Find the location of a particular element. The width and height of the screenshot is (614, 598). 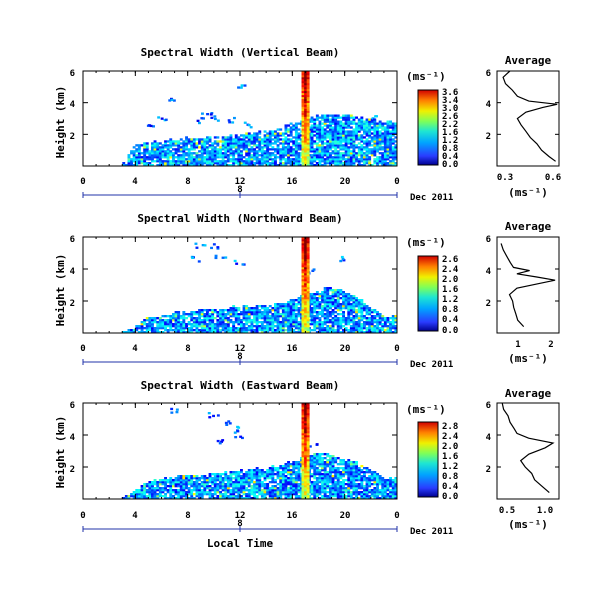

y-tick-label: 4 is located at coordinates (73, 438).